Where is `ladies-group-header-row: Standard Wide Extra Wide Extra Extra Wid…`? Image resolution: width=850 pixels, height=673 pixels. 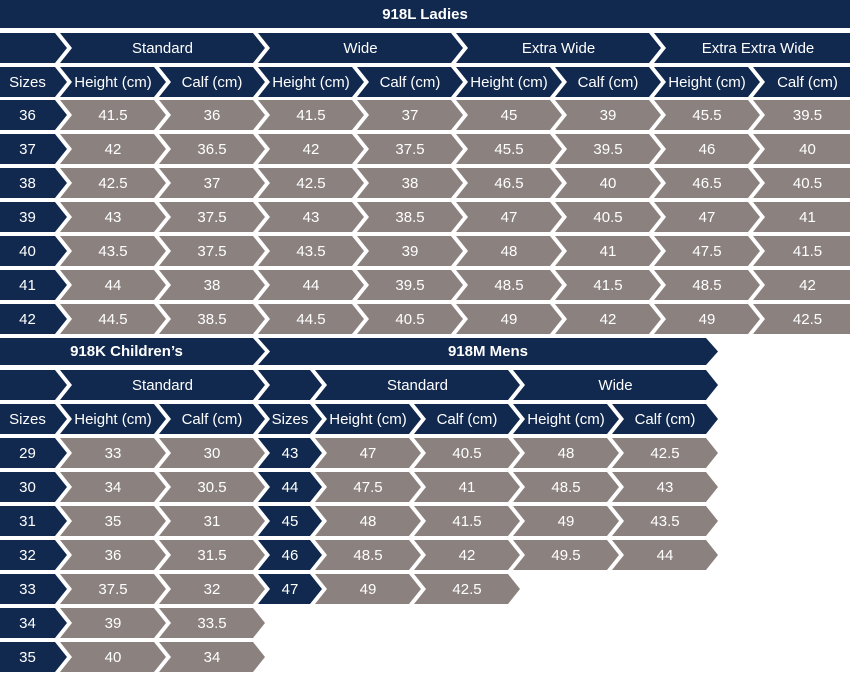 ladies-group-header-row: Standard Wide Extra Wide Extra Extra Wid… is located at coordinates (425, 48).